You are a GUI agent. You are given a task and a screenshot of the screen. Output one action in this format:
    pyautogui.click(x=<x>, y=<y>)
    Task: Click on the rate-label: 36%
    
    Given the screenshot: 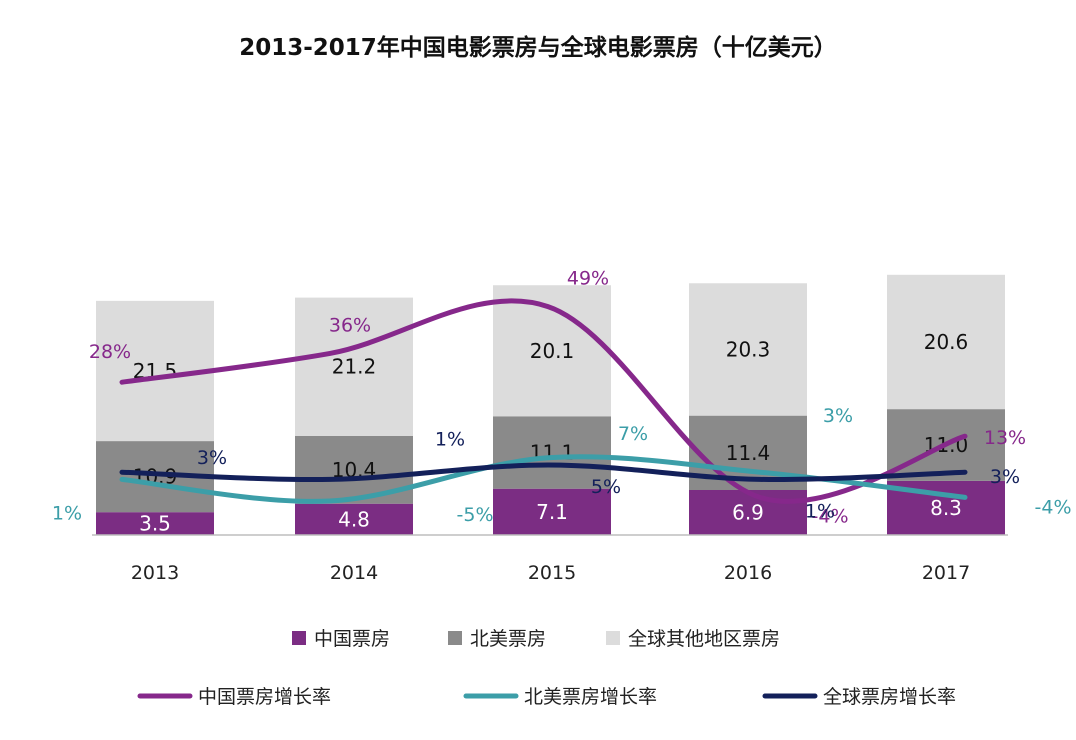 What is the action you would take?
    pyautogui.click(x=350, y=325)
    